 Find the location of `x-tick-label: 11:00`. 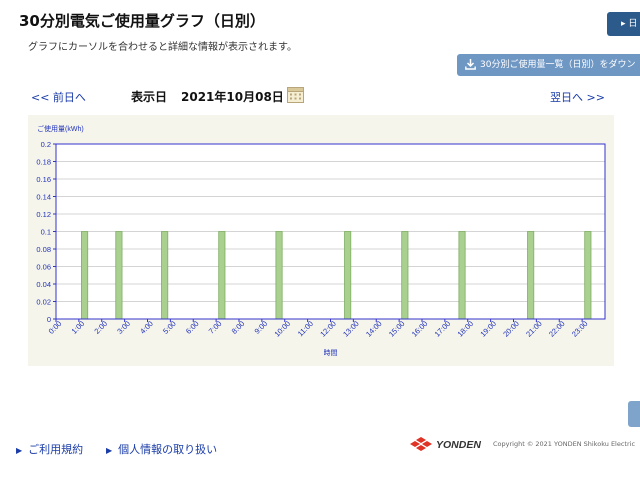

x-tick-label: 11:00 is located at coordinates (305, 328).